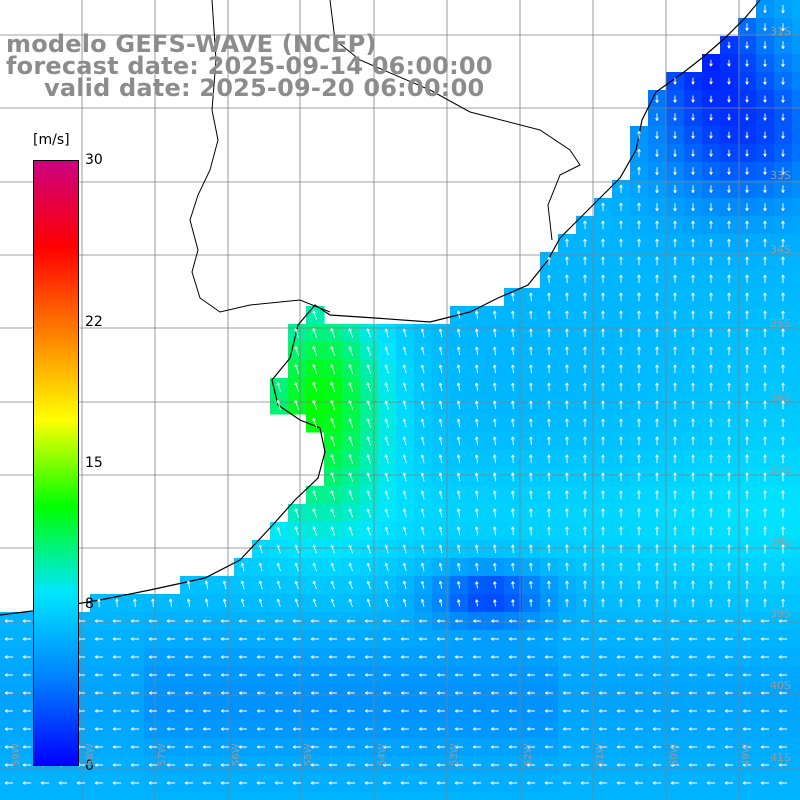  Describe the element at coordinates (249, 66) in the screenshot. I see `forecast-date: forecast date: 2025-09-14 06:00:00` at that location.